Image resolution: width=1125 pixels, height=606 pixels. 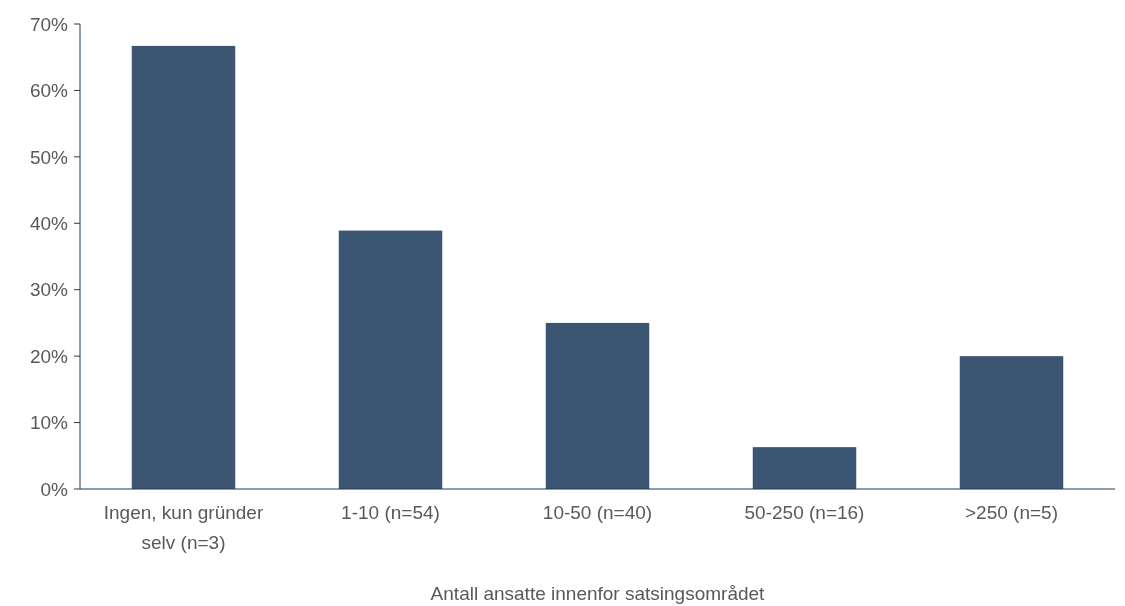 What do you see at coordinates (1011, 512) in the screenshot?
I see `x-tick-label: >250 (n=5)` at bounding box center [1011, 512].